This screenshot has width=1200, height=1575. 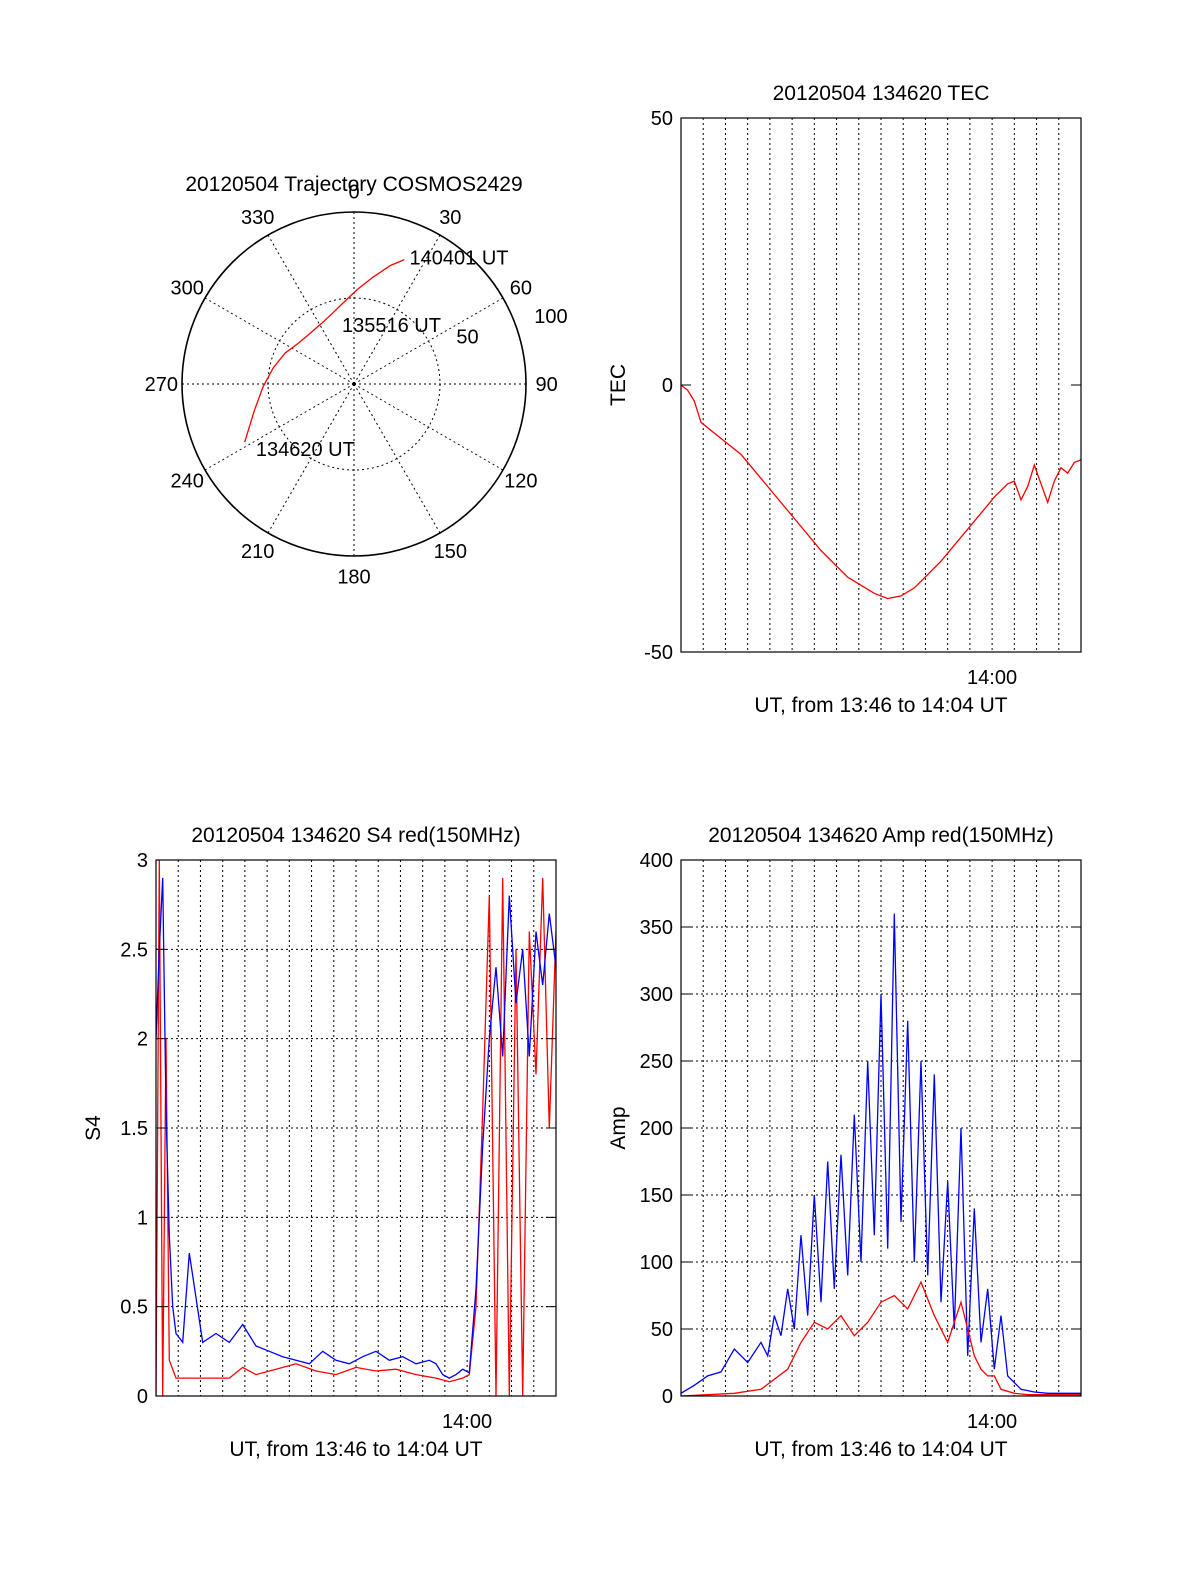 What do you see at coordinates (355, 835) in the screenshot?
I see `chart-title: 20120504 134620 S4 red(150MHz)` at bounding box center [355, 835].